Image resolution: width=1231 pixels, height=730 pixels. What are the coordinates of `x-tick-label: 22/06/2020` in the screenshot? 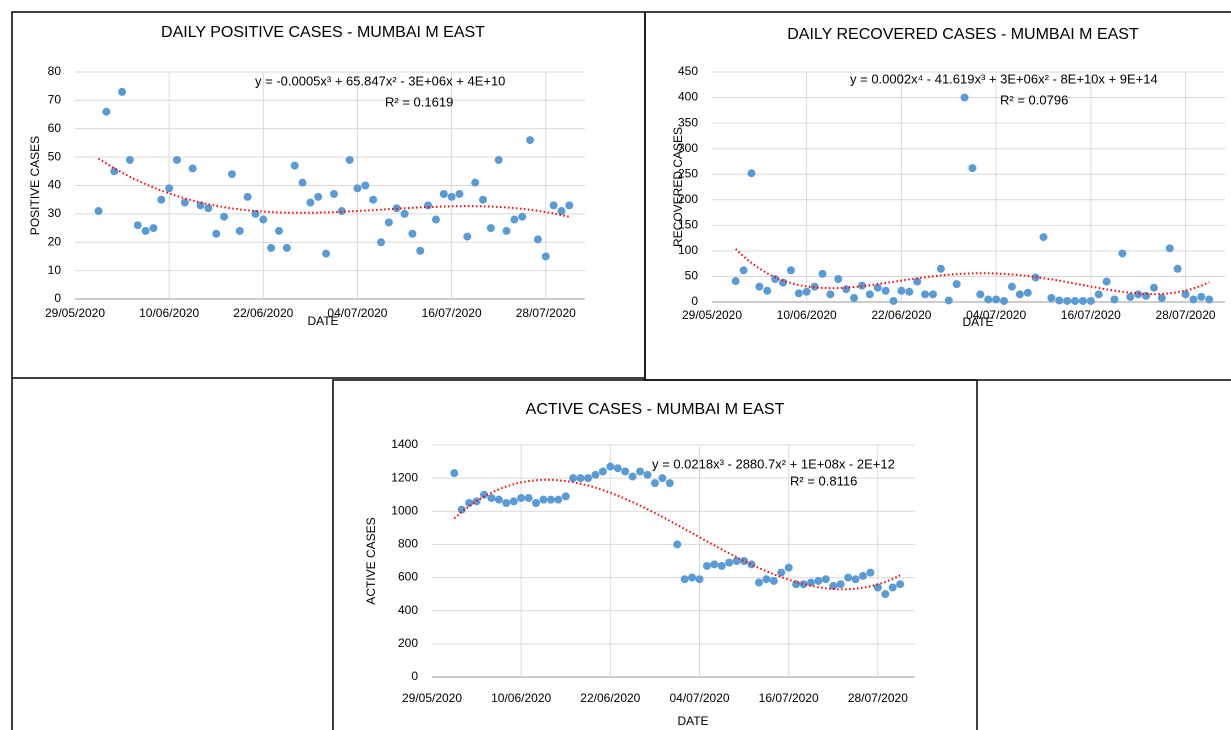 It's located at (263, 313).